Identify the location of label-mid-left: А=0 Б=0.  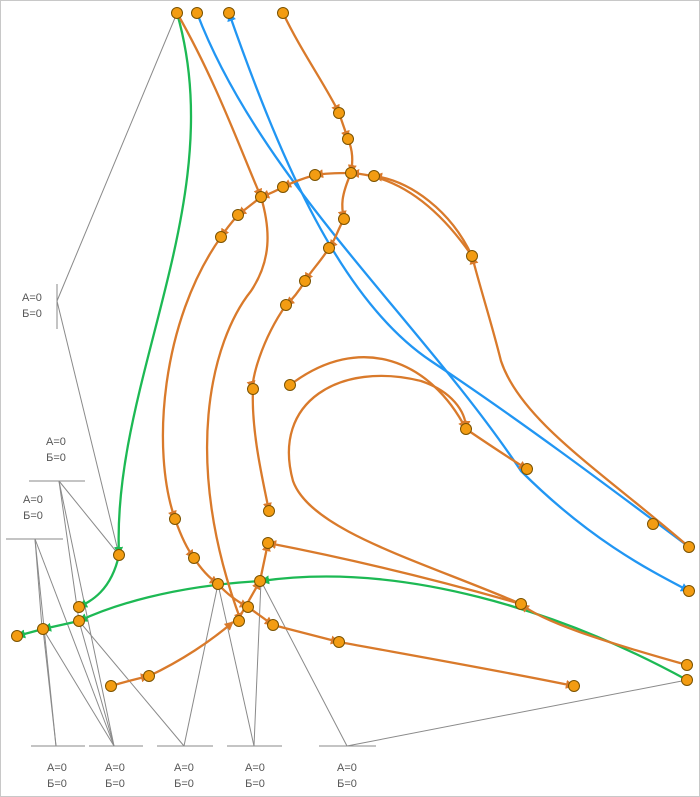
(56, 450).